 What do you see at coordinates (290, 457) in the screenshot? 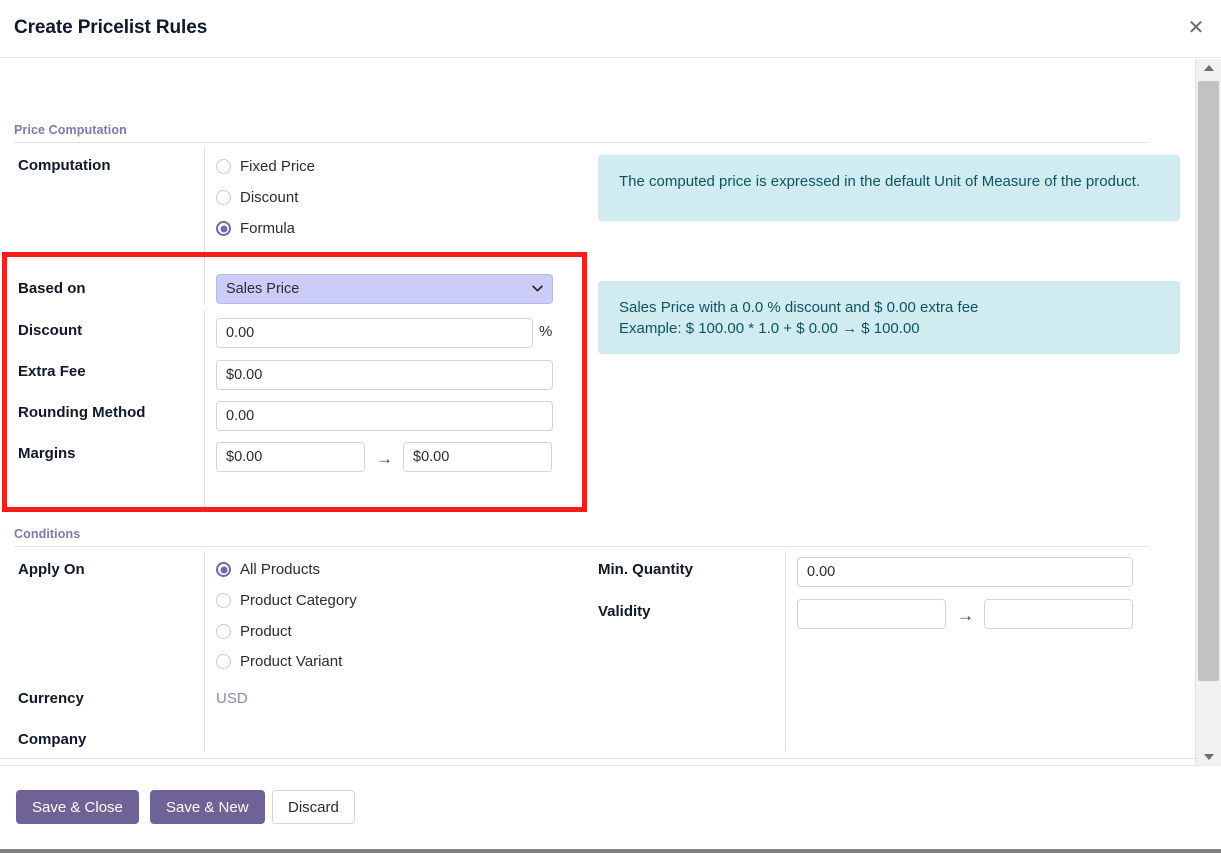
I see `margins-from-input` at bounding box center [290, 457].